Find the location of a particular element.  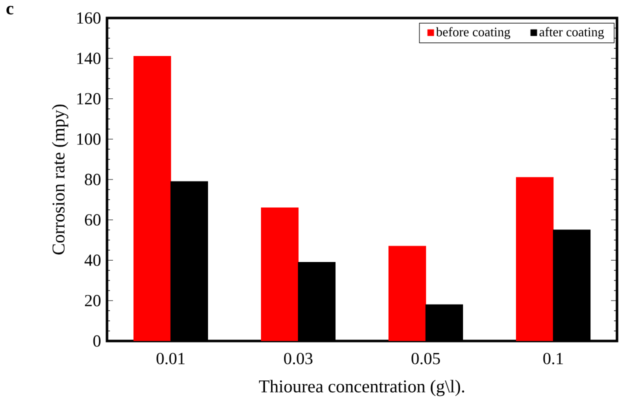

x-tick-label: 0.03 is located at coordinates (298, 358).